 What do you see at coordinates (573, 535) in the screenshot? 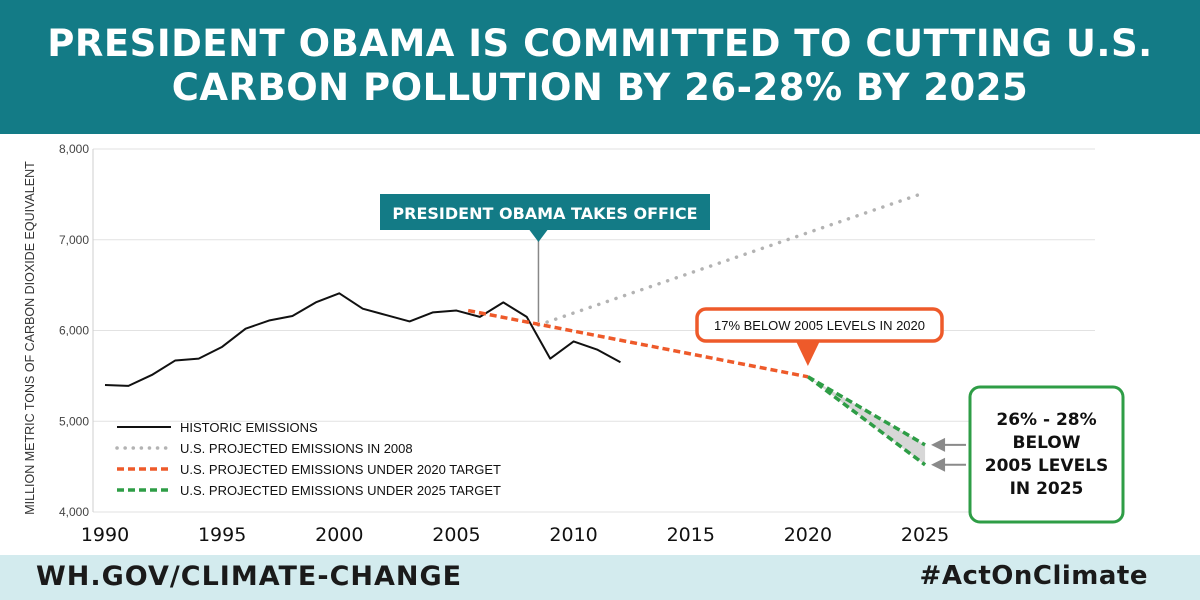
I see `x-tick-label: 2010` at bounding box center [573, 535].